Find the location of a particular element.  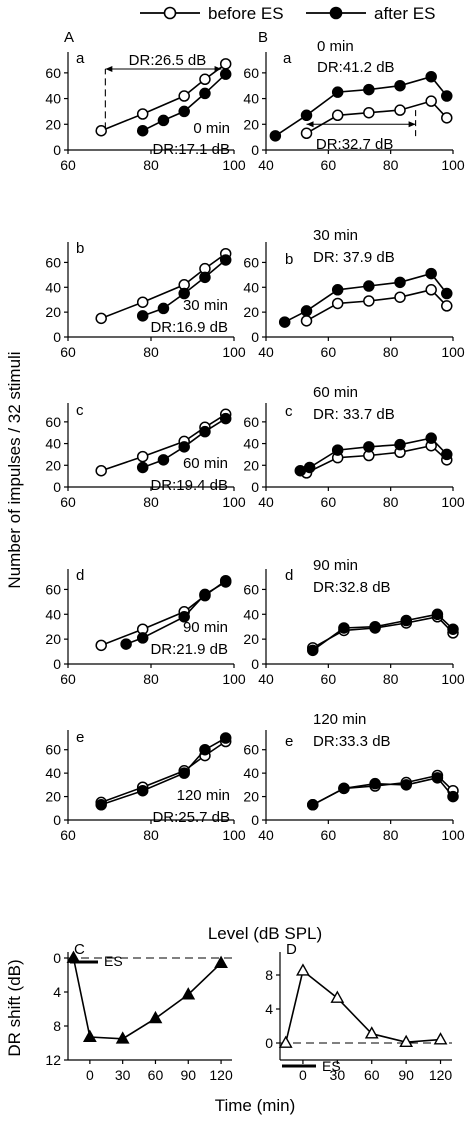

x-tick-label: 120 is located at coordinates (221, 1075).